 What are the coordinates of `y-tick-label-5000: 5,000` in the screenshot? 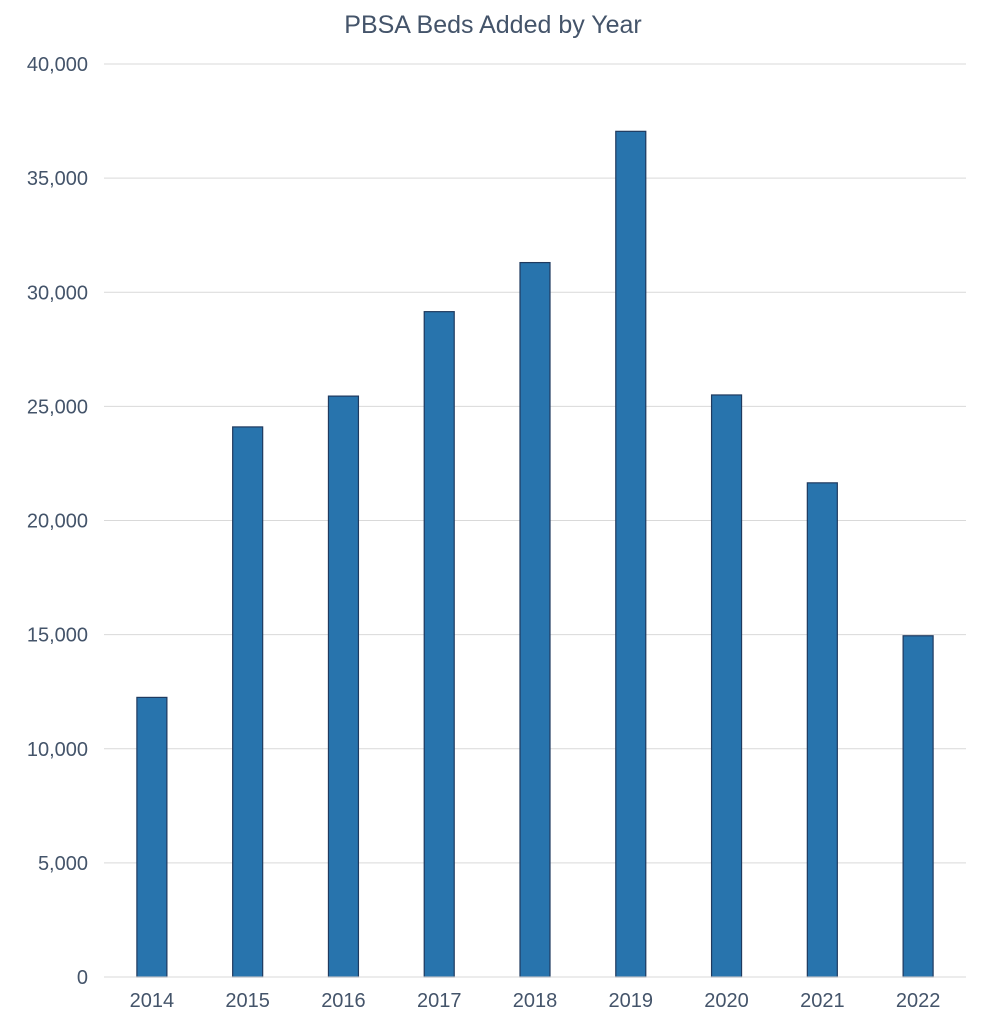 It's located at (63, 864).